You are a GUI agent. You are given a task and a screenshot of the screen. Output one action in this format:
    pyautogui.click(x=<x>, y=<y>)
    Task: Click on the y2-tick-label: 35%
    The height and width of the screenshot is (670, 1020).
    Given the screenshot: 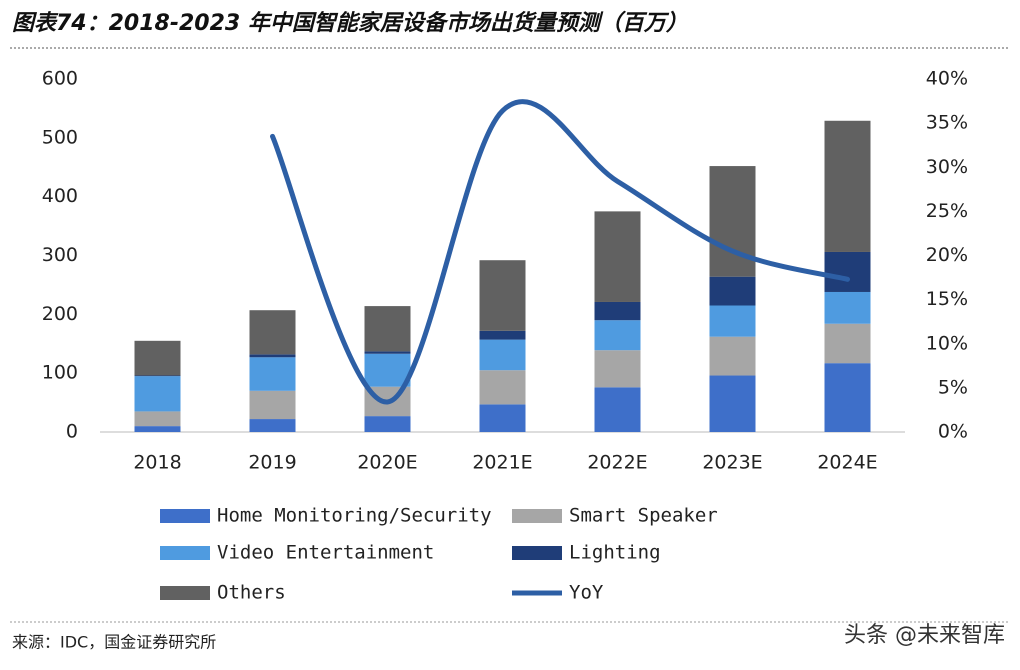 What is the action you would take?
    pyautogui.click(x=947, y=123)
    